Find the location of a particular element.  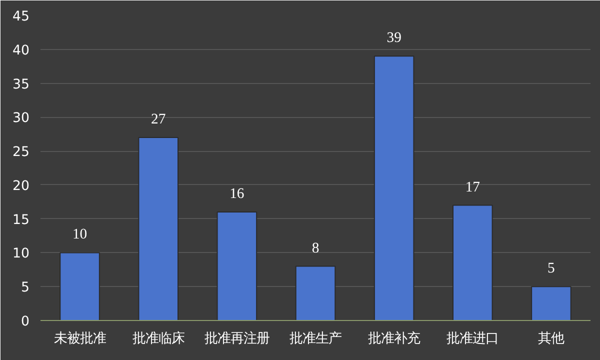

y-tick-label: 0 is located at coordinates (25, 322).